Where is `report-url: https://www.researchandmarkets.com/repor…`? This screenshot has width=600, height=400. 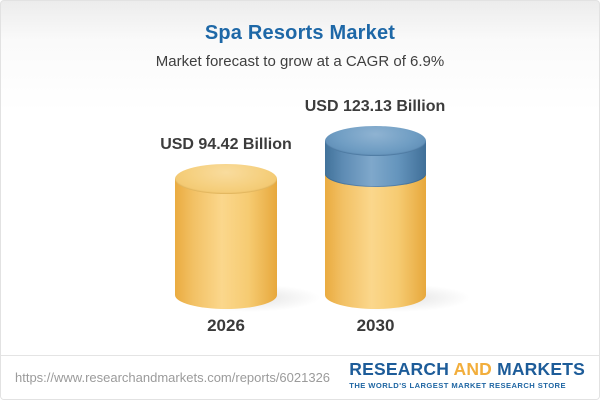 report-url: https://www.researchandmarkets.com/repor… is located at coordinates (173, 377).